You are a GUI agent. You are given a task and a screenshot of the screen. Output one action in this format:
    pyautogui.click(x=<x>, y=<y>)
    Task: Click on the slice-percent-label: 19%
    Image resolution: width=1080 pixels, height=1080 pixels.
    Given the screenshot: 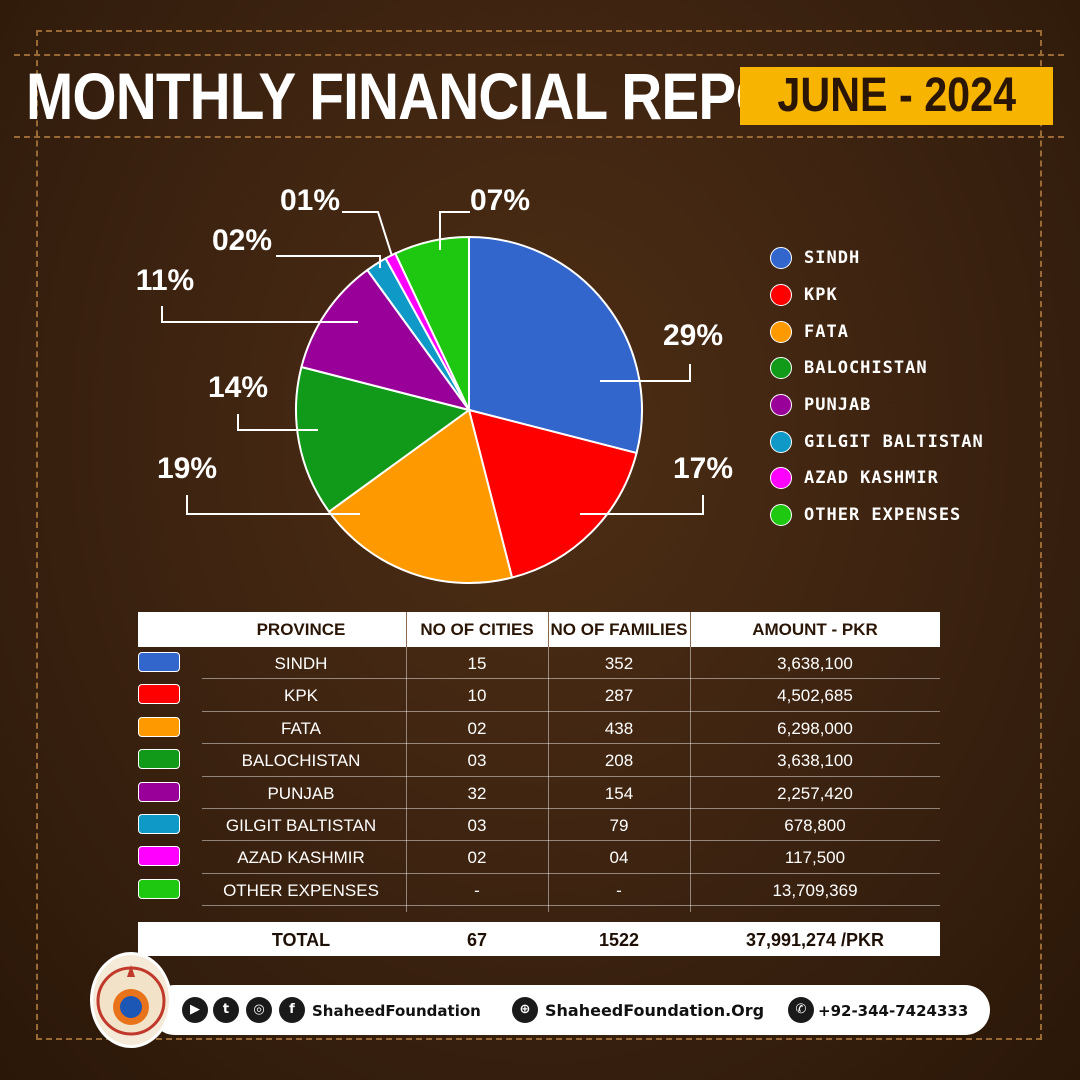 What is the action you would take?
    pyautogui.click(x=187, y=468)
    